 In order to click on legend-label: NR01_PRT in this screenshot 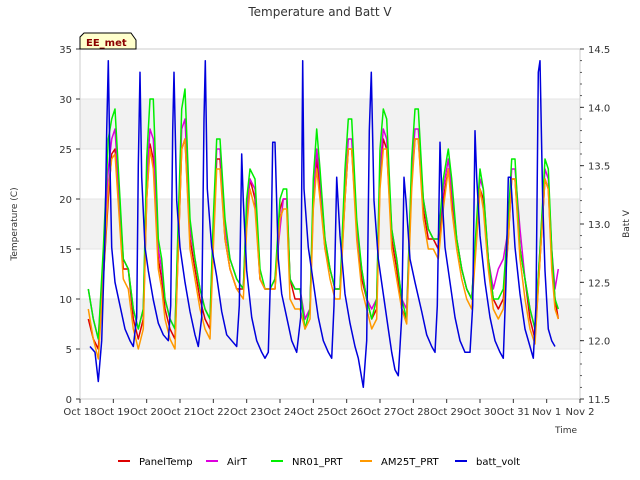, I will do `click(317, 462)`.